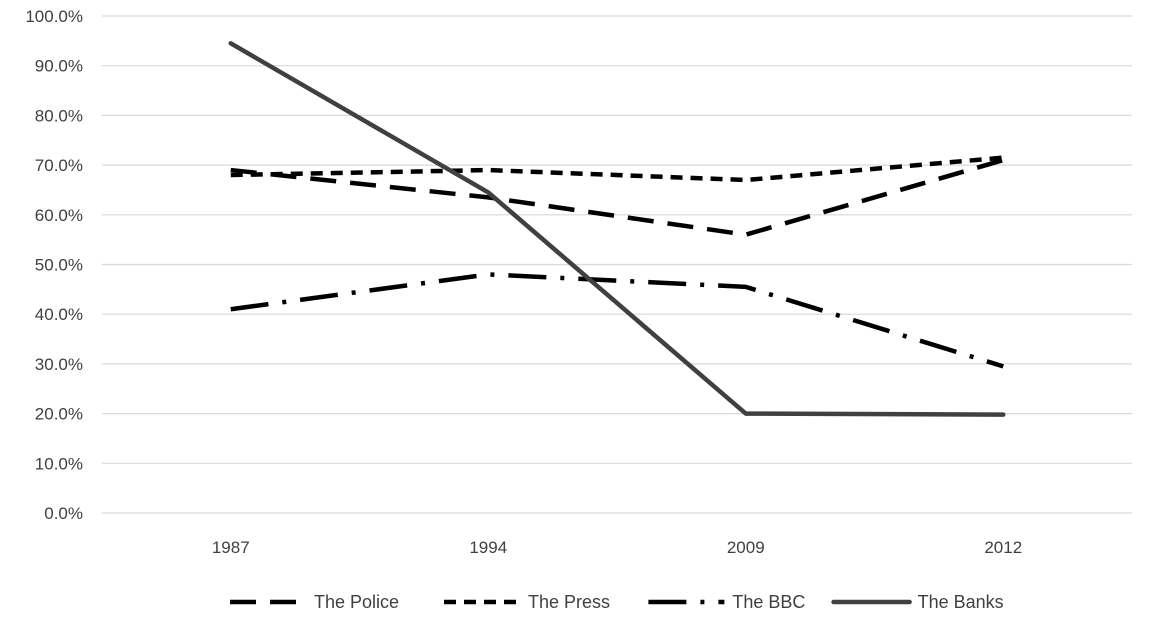  I want to click on y-tick-label: 70.0%, so click(59, 165).